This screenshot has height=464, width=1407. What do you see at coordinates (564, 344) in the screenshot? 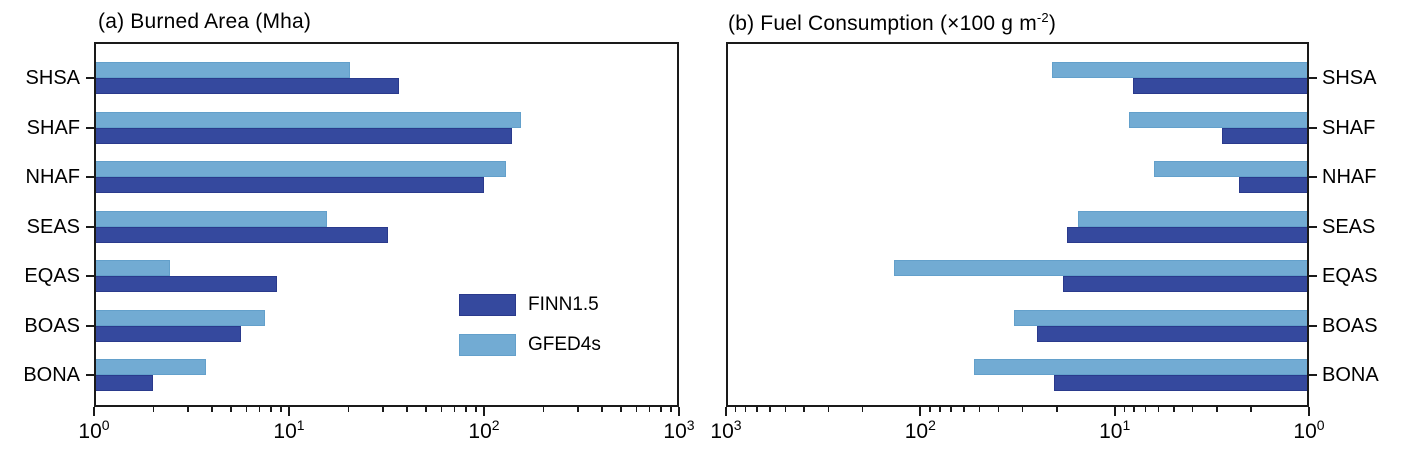
I see `gfed4s-label: GFED4s` at bounding box center [564, 344].